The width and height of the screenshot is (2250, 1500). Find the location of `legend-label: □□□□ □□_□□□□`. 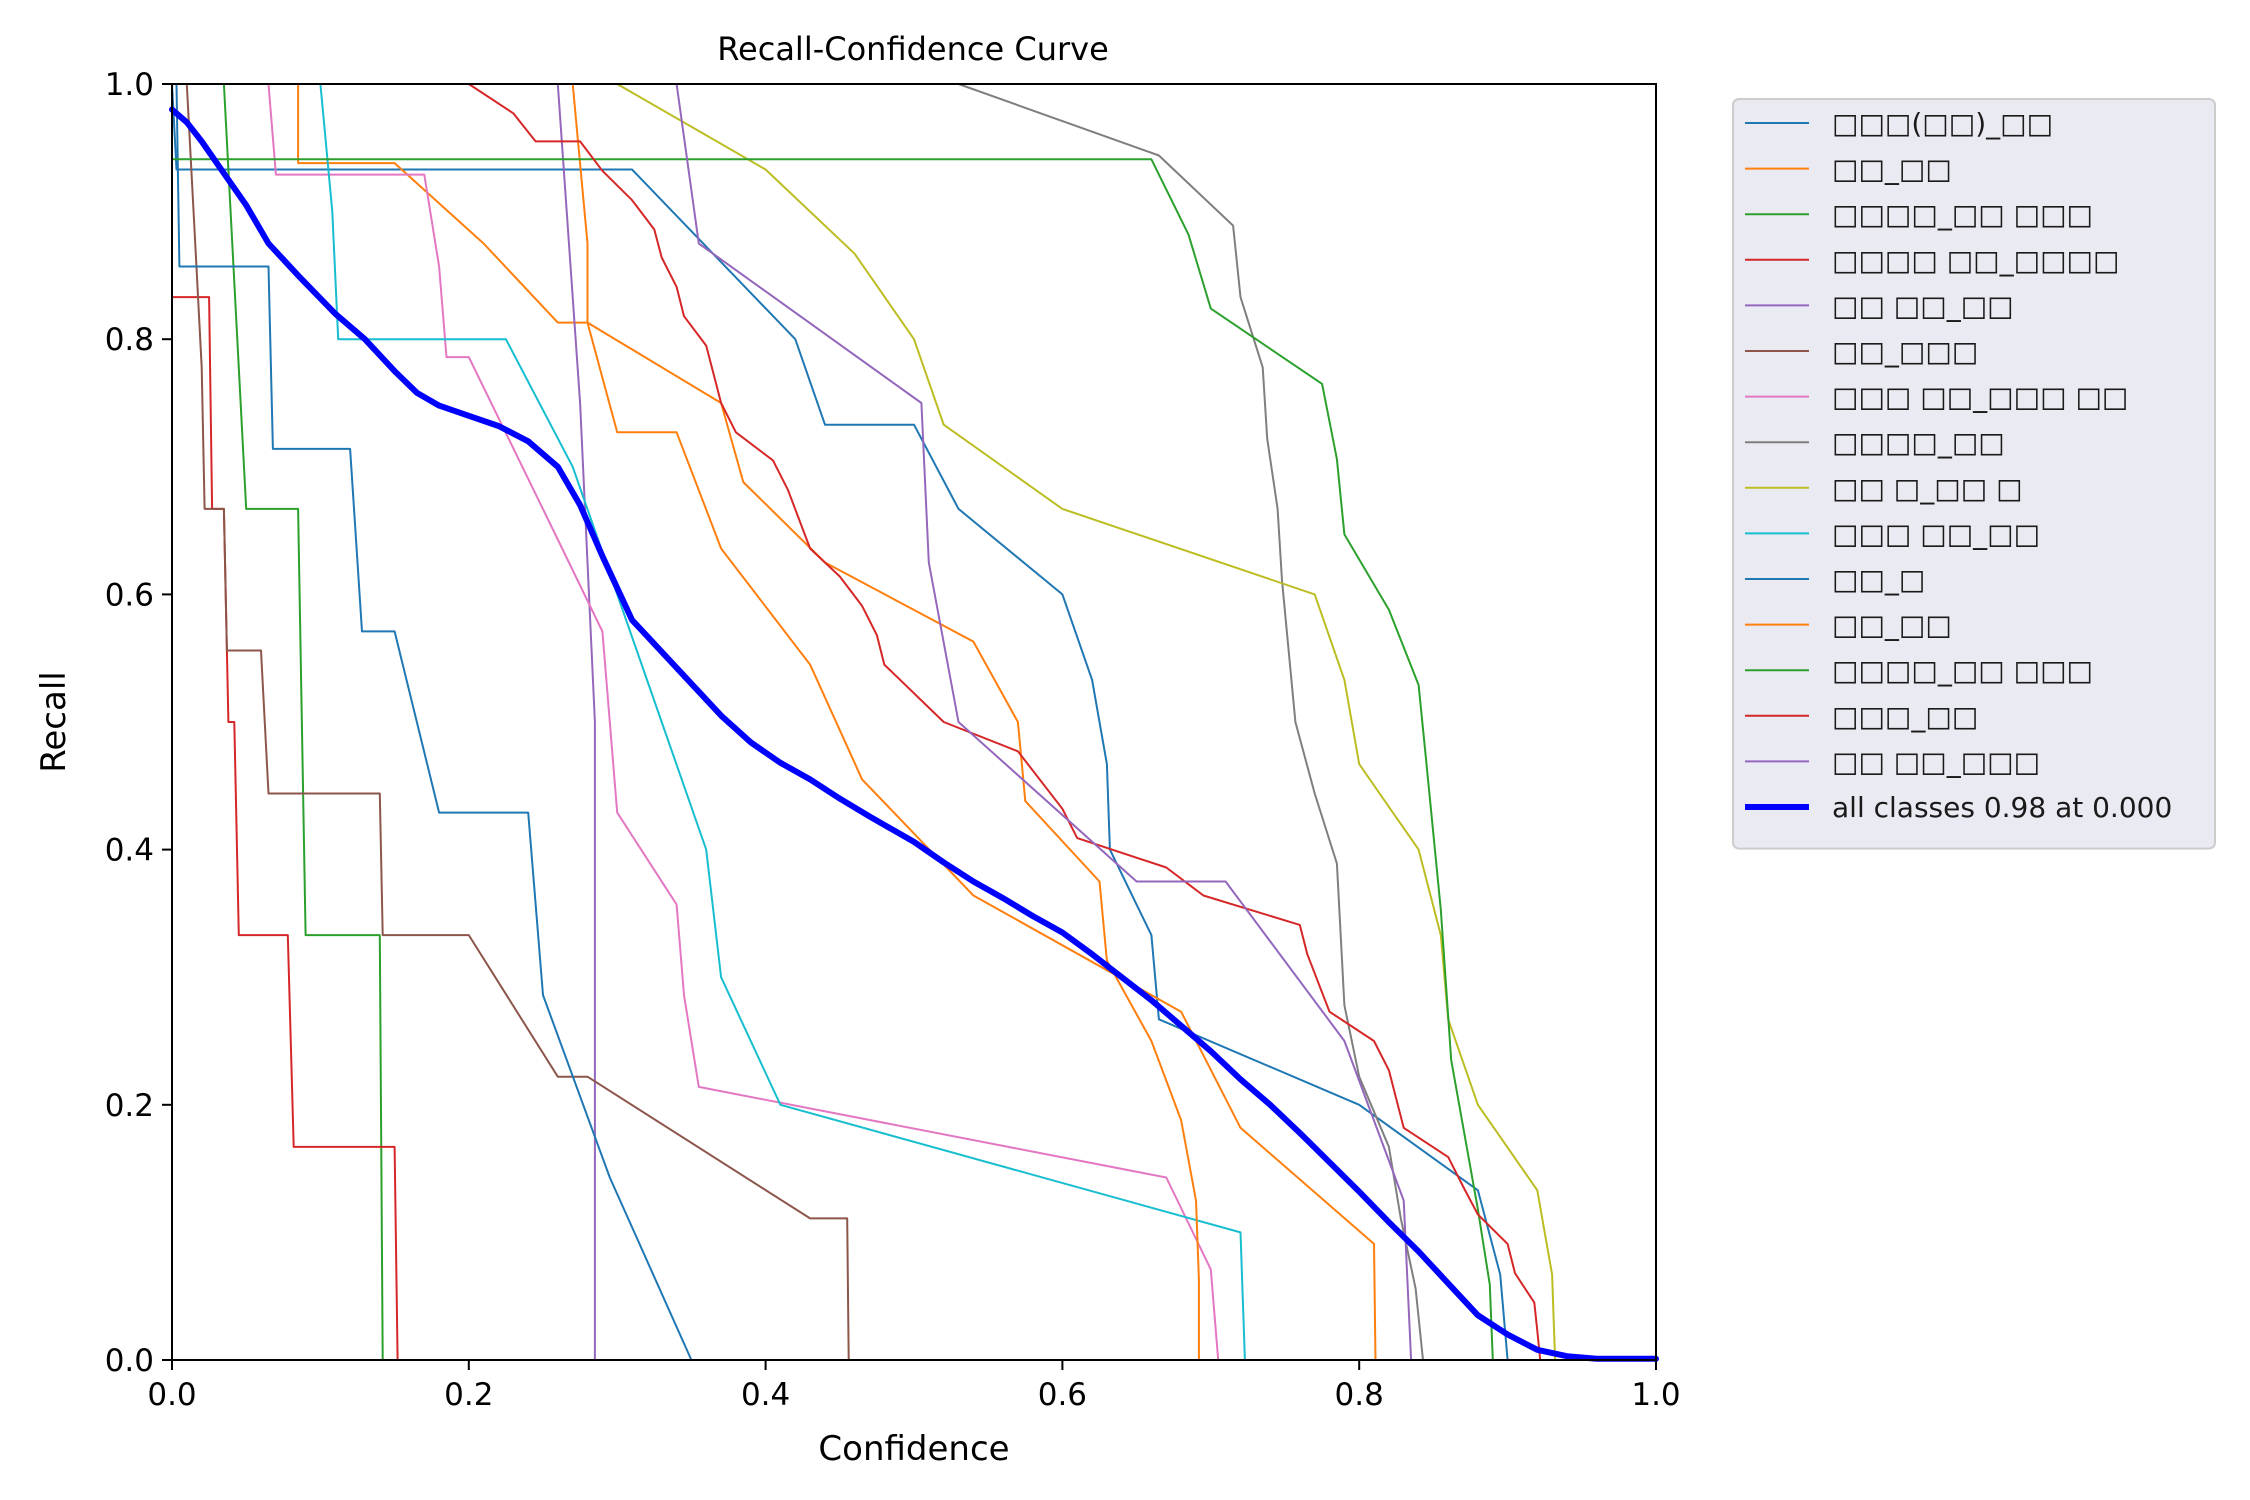

legend-label: □□□□ □□_□□□□ is located at coordinates (1975, 260).